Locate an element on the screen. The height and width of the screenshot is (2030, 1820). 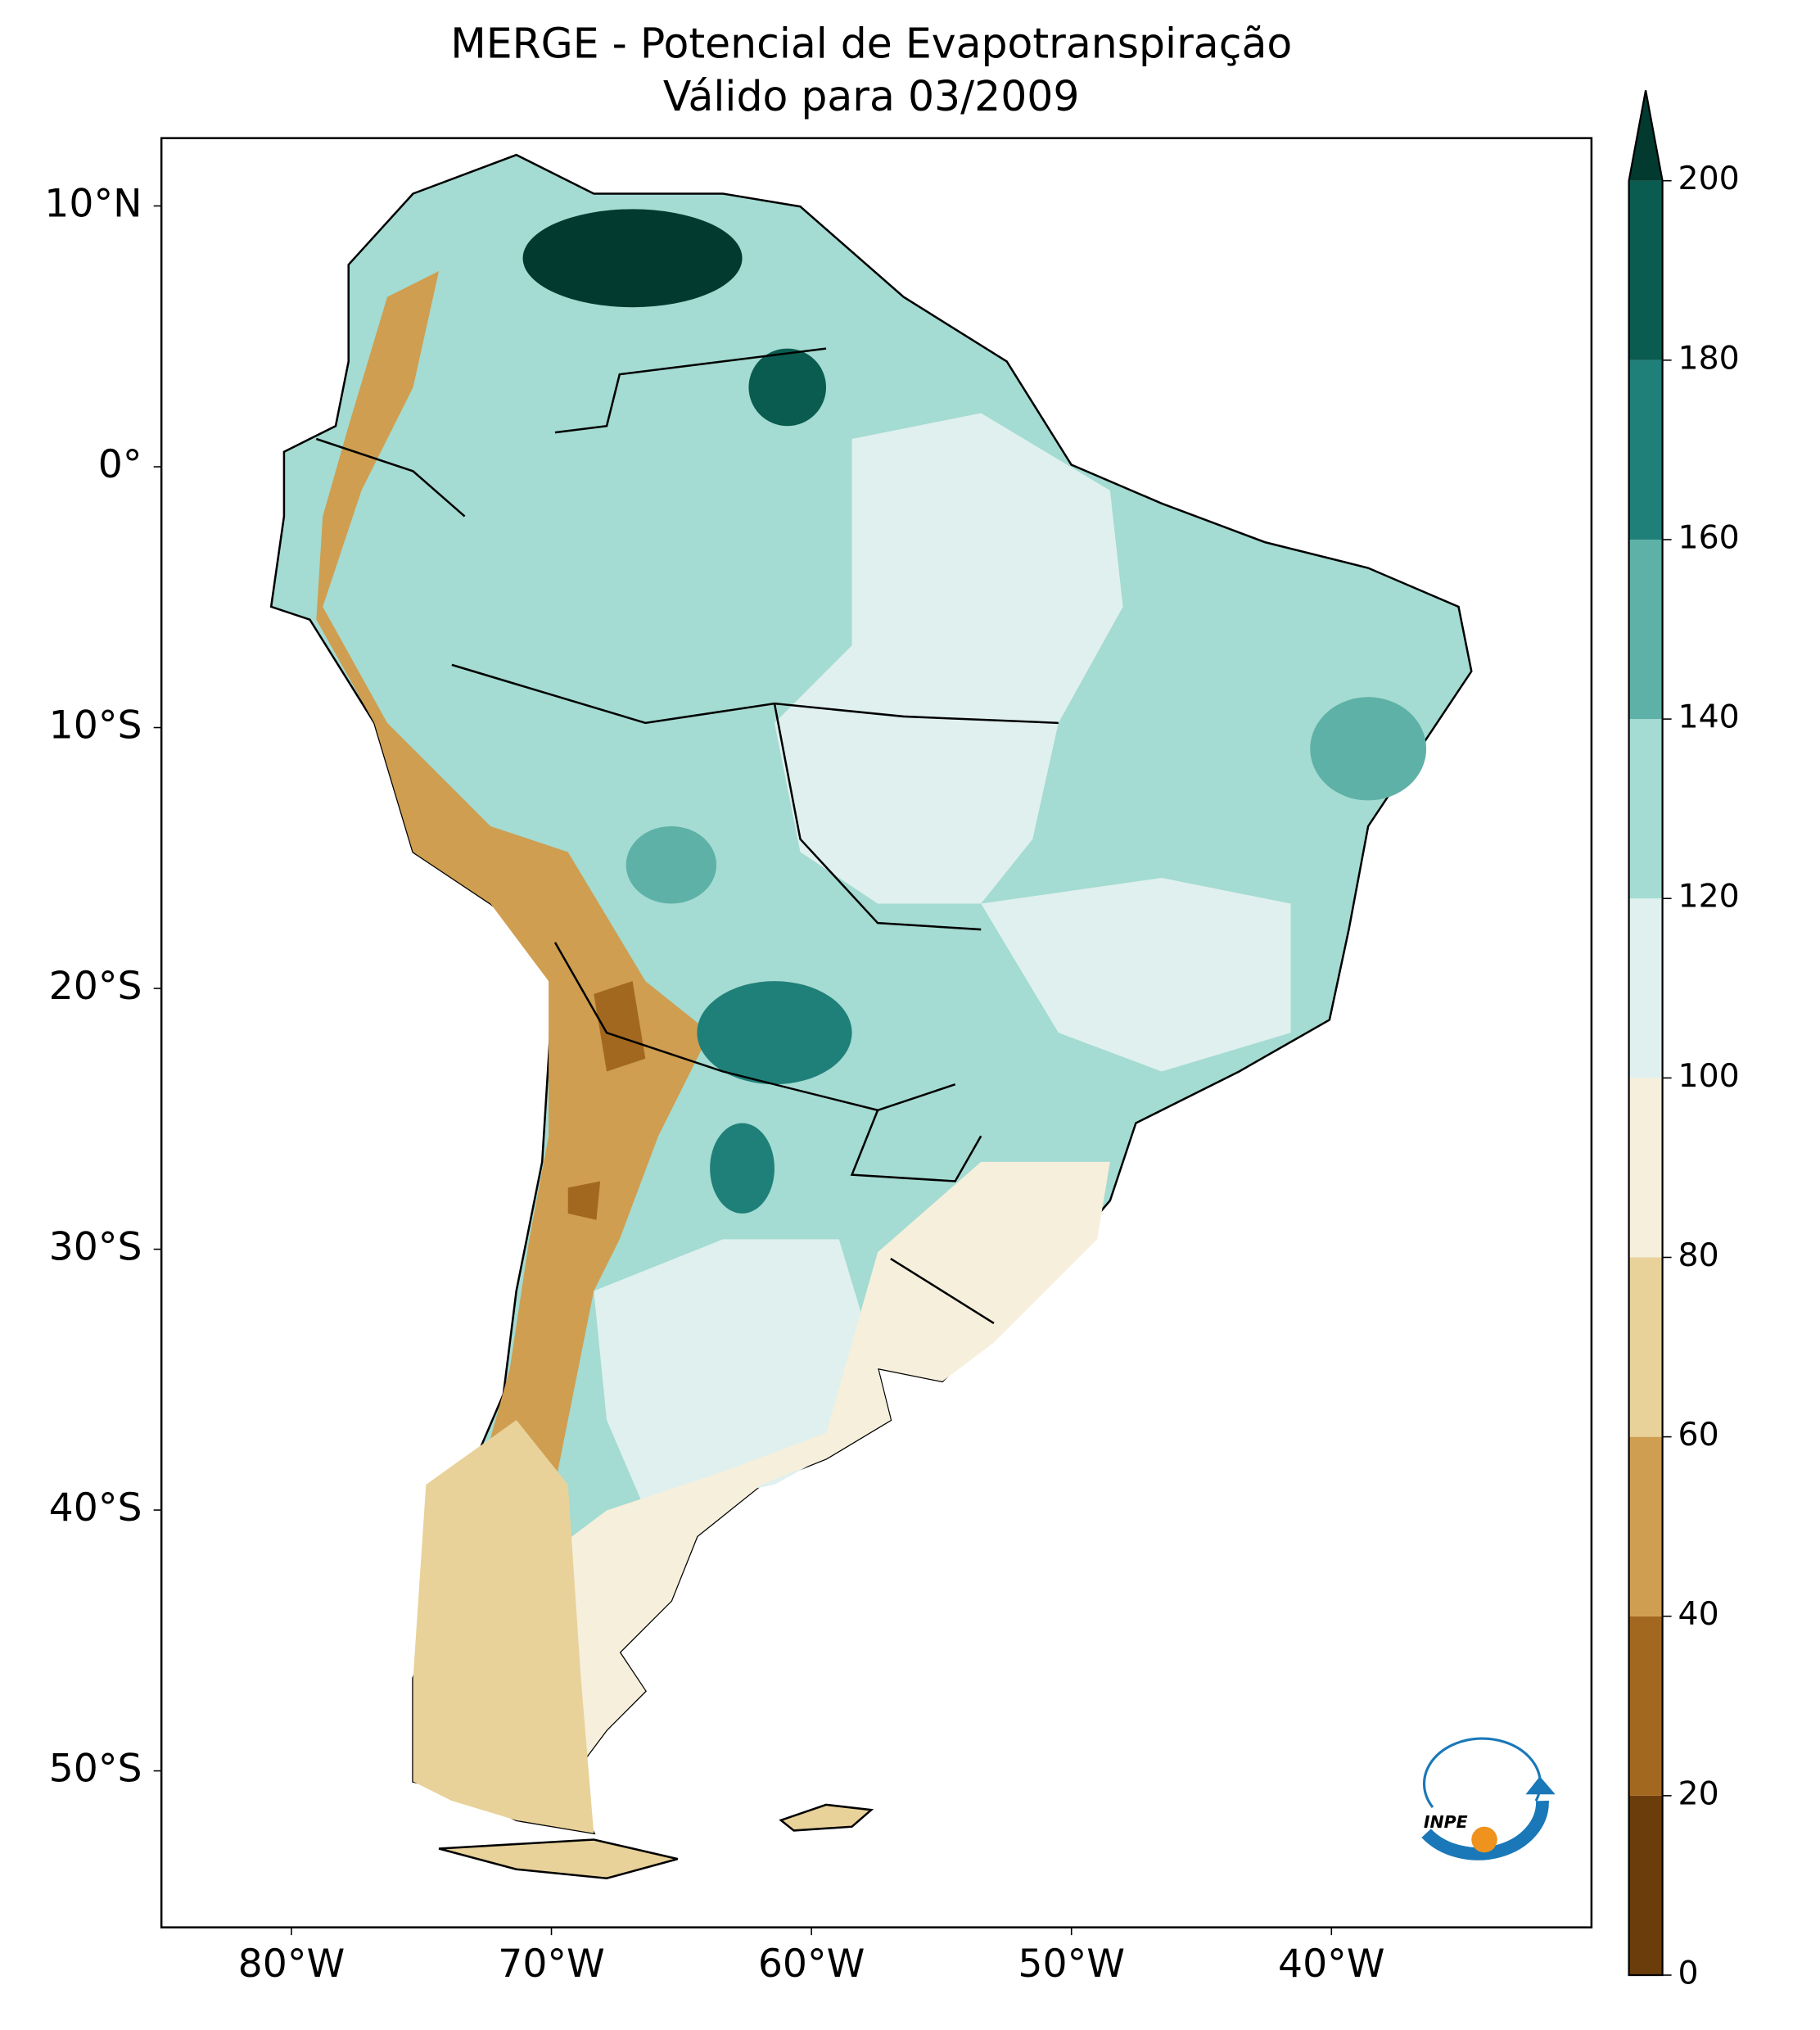
colorbar-tick-label: 20 is located at coordinates (1698, 1793).